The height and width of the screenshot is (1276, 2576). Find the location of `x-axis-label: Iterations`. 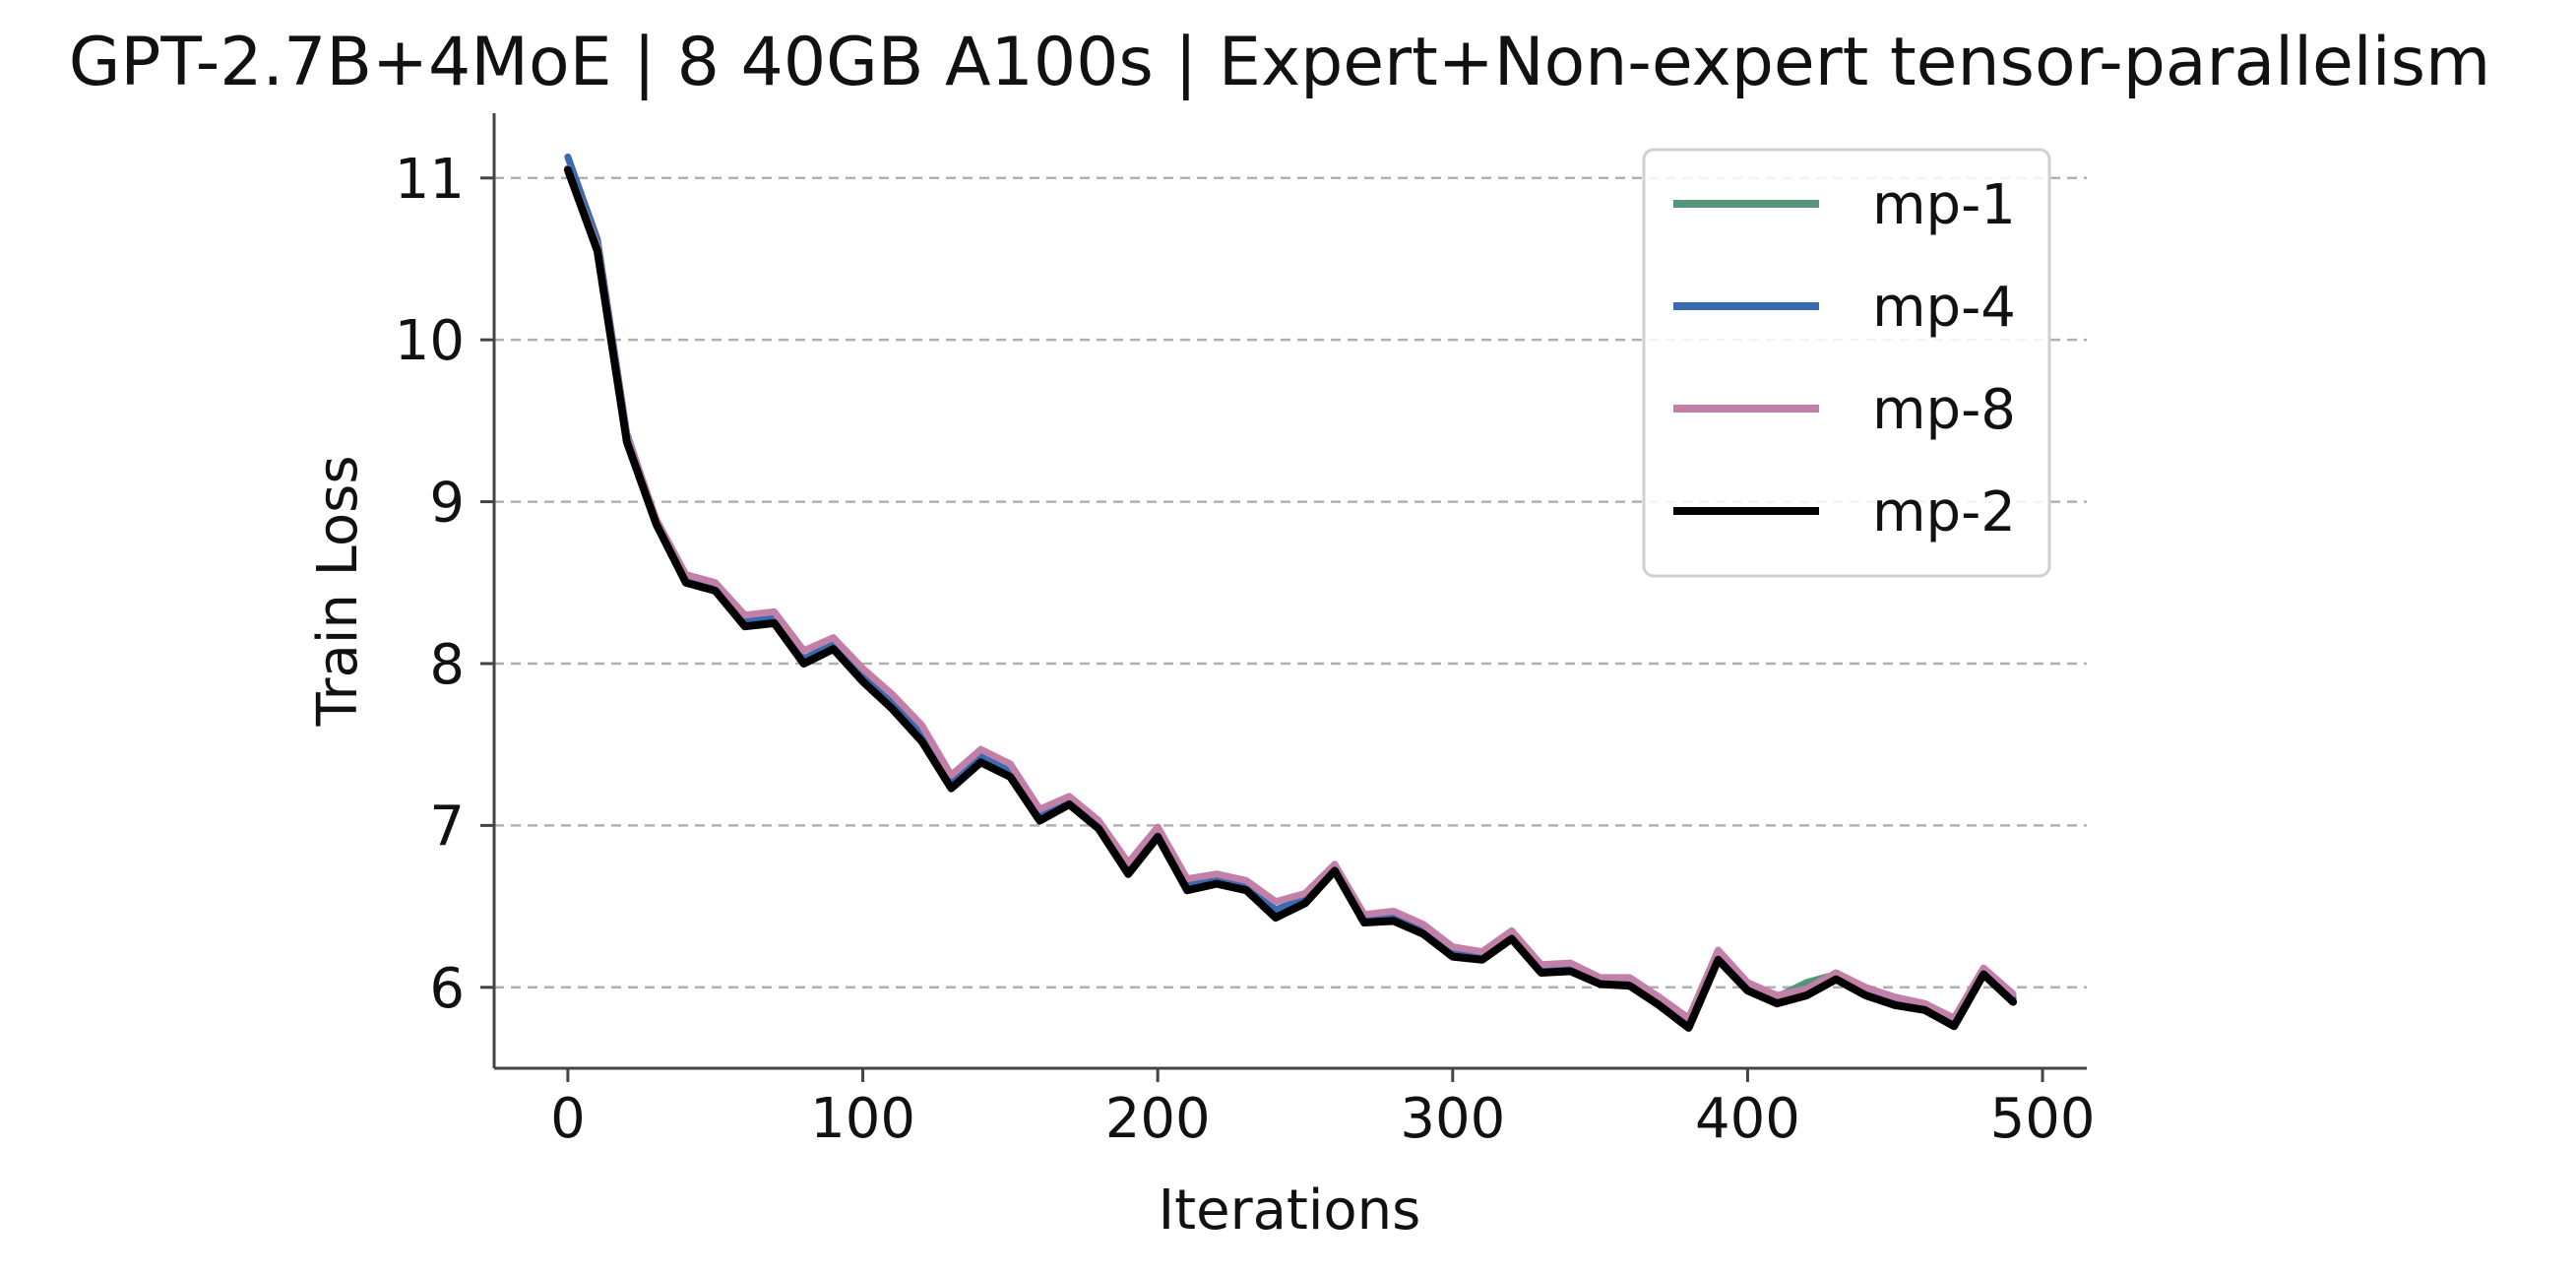

x-axis-label: Iterations is located at coordinates (1290, 1211).